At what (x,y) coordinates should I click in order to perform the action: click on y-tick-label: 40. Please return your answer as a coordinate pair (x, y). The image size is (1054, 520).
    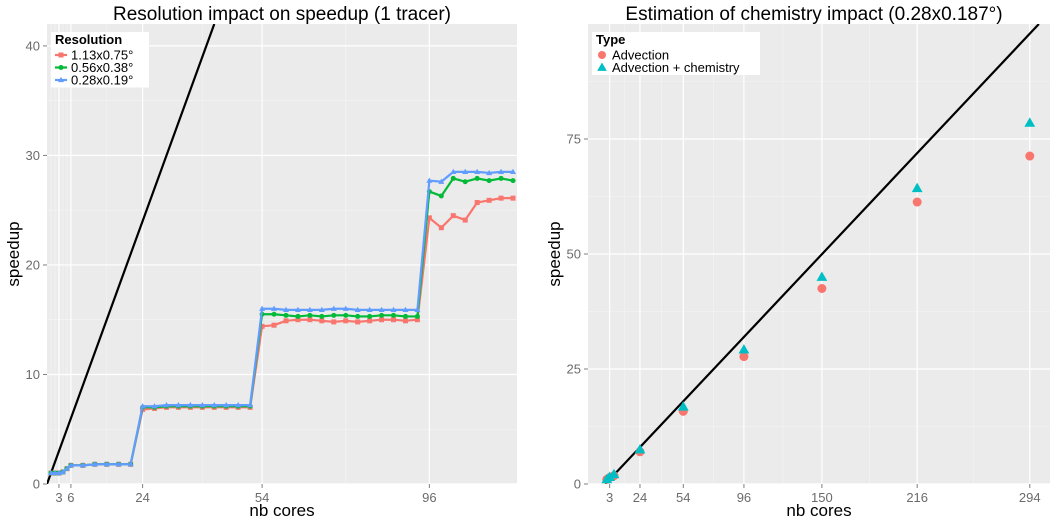
    Looking at the image, I should click on (33, 45).